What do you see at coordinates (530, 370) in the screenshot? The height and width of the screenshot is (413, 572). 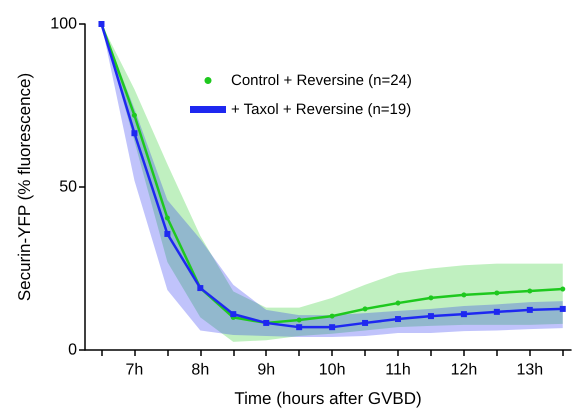 I see `x-tick-label: 13h` at bounding box center [530, 370].